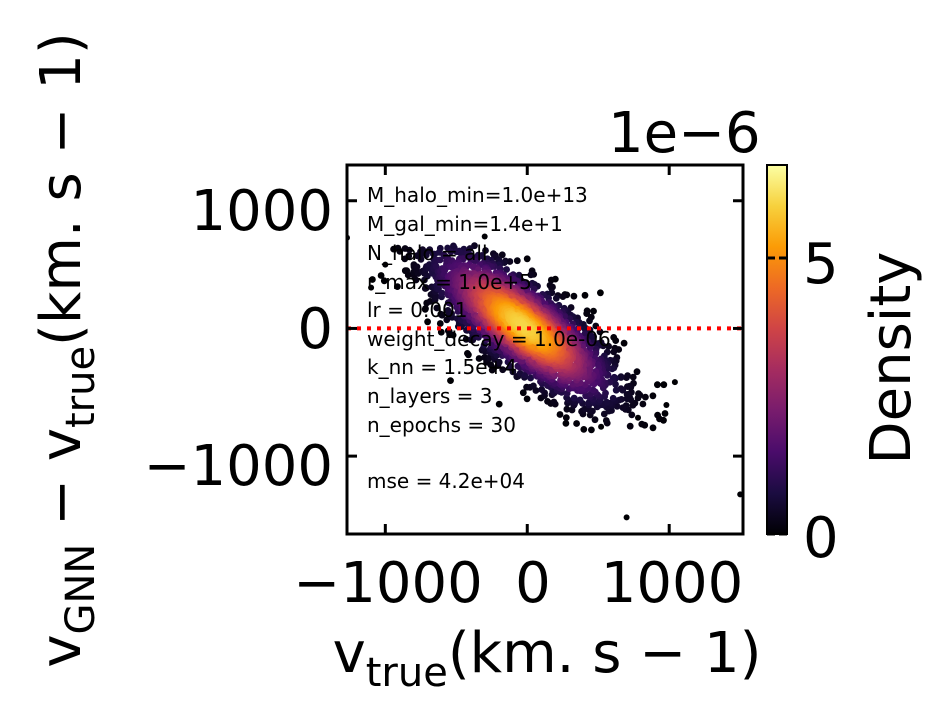  I want to click on x-tick-label: 0, so click(533, 583).